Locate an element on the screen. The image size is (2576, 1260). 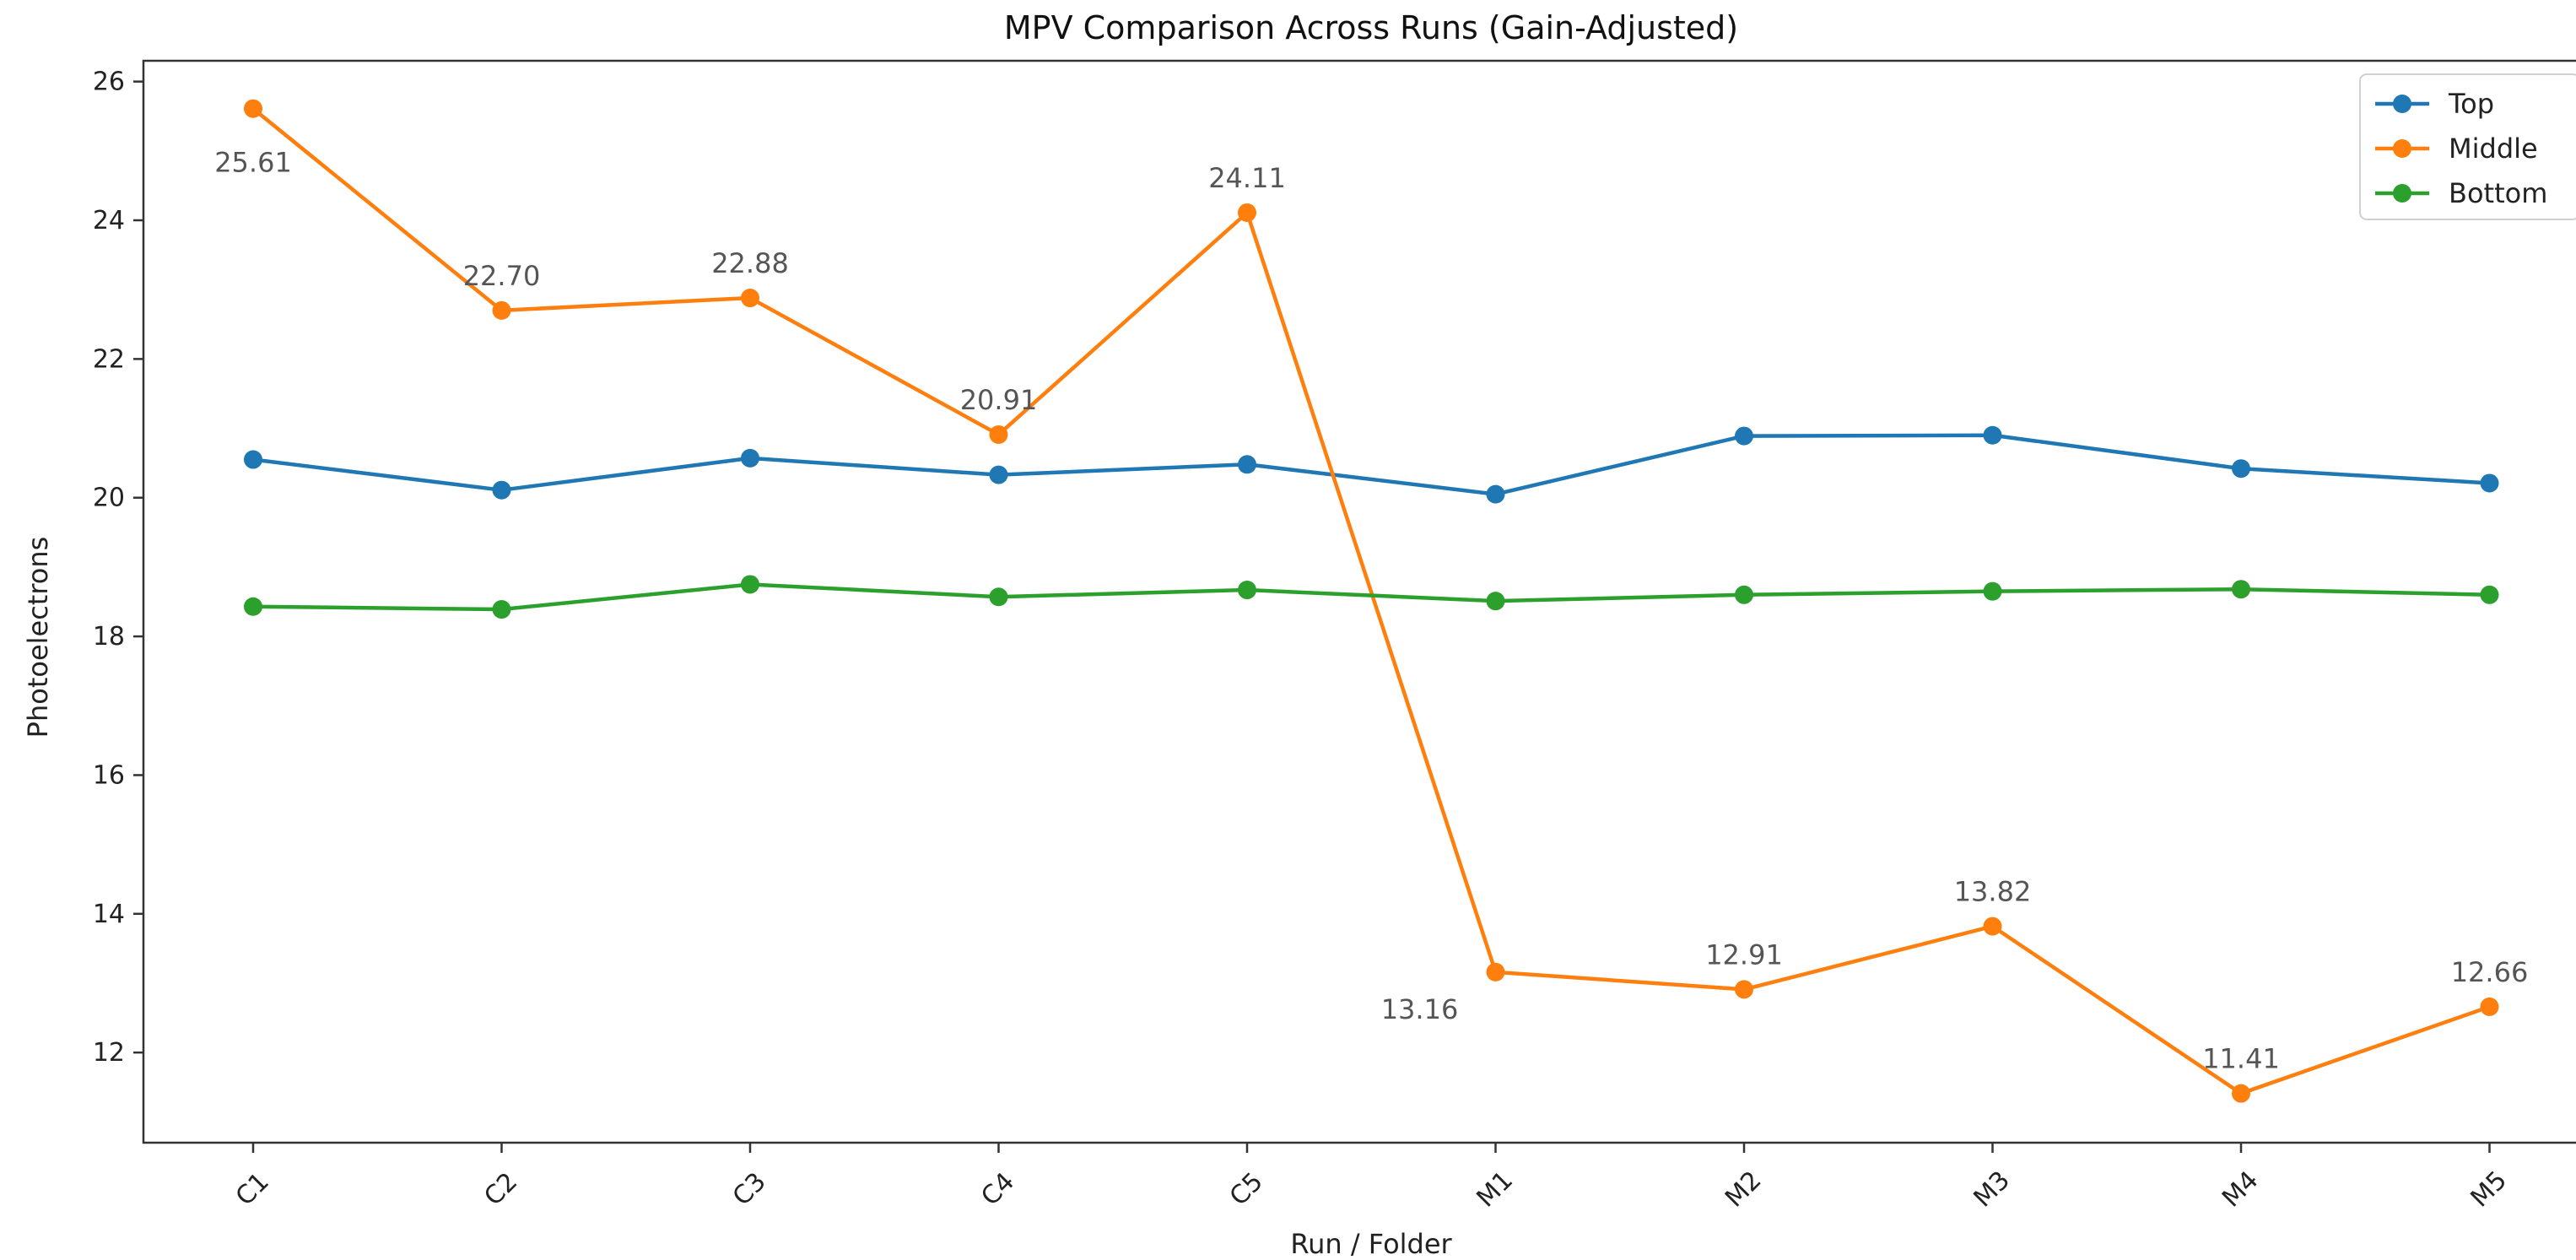
x-tick-label: M2 is located at coordinates (1744, 1190).